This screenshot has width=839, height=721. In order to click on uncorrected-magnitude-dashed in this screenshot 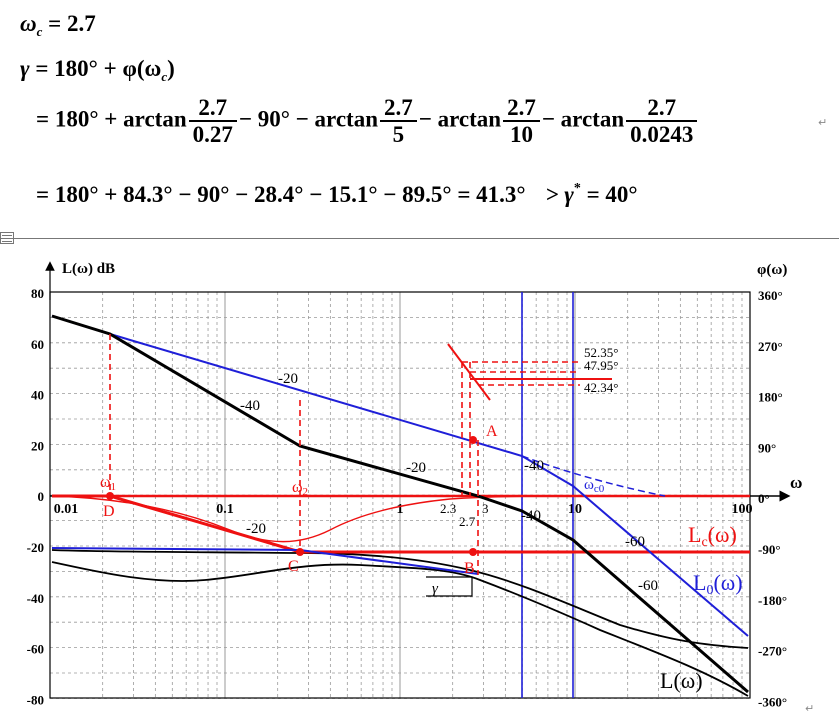, I will do `click(593, 476)`.